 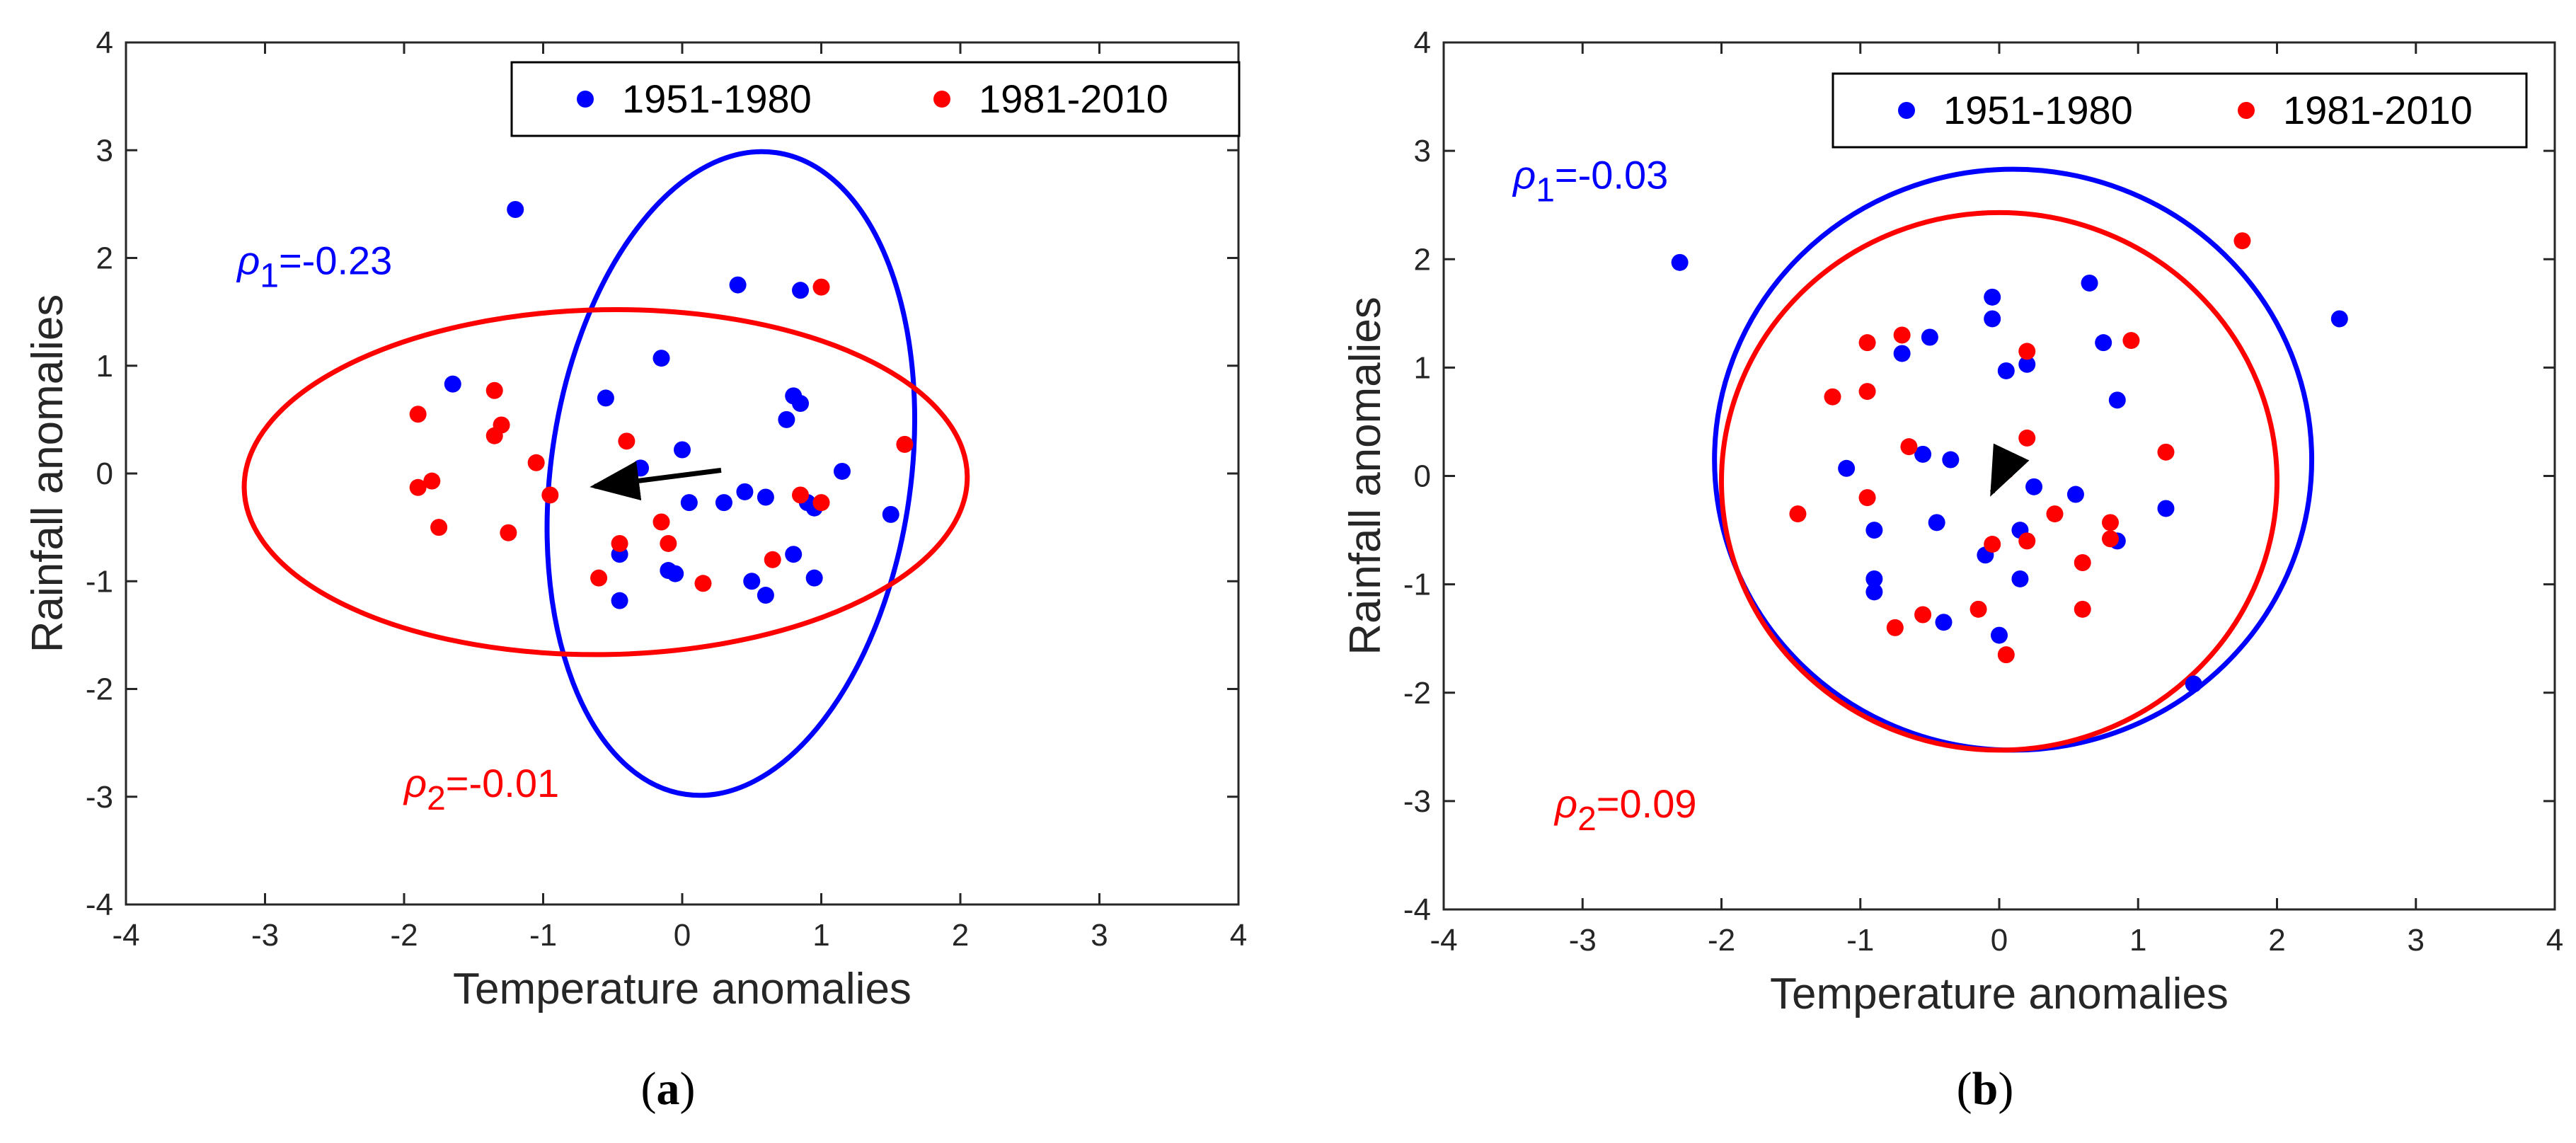 I want to click on y-tick-label: 4, so click(x=1422, y=43).